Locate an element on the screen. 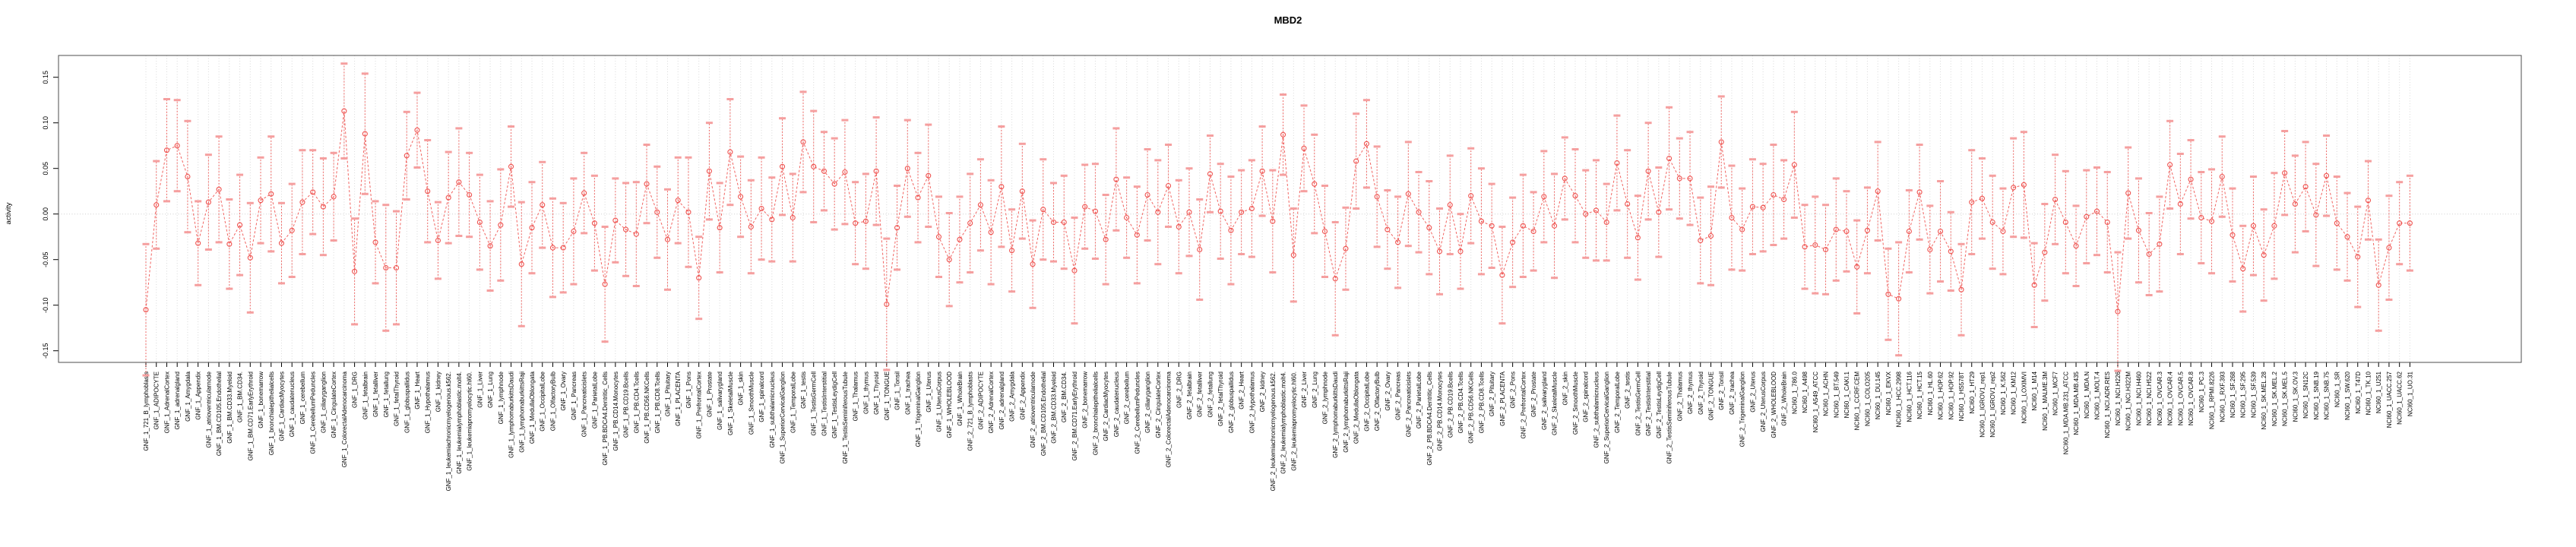 The image size is (2576, 547). y-axis-label: activity is located at coordinates (9, 213).